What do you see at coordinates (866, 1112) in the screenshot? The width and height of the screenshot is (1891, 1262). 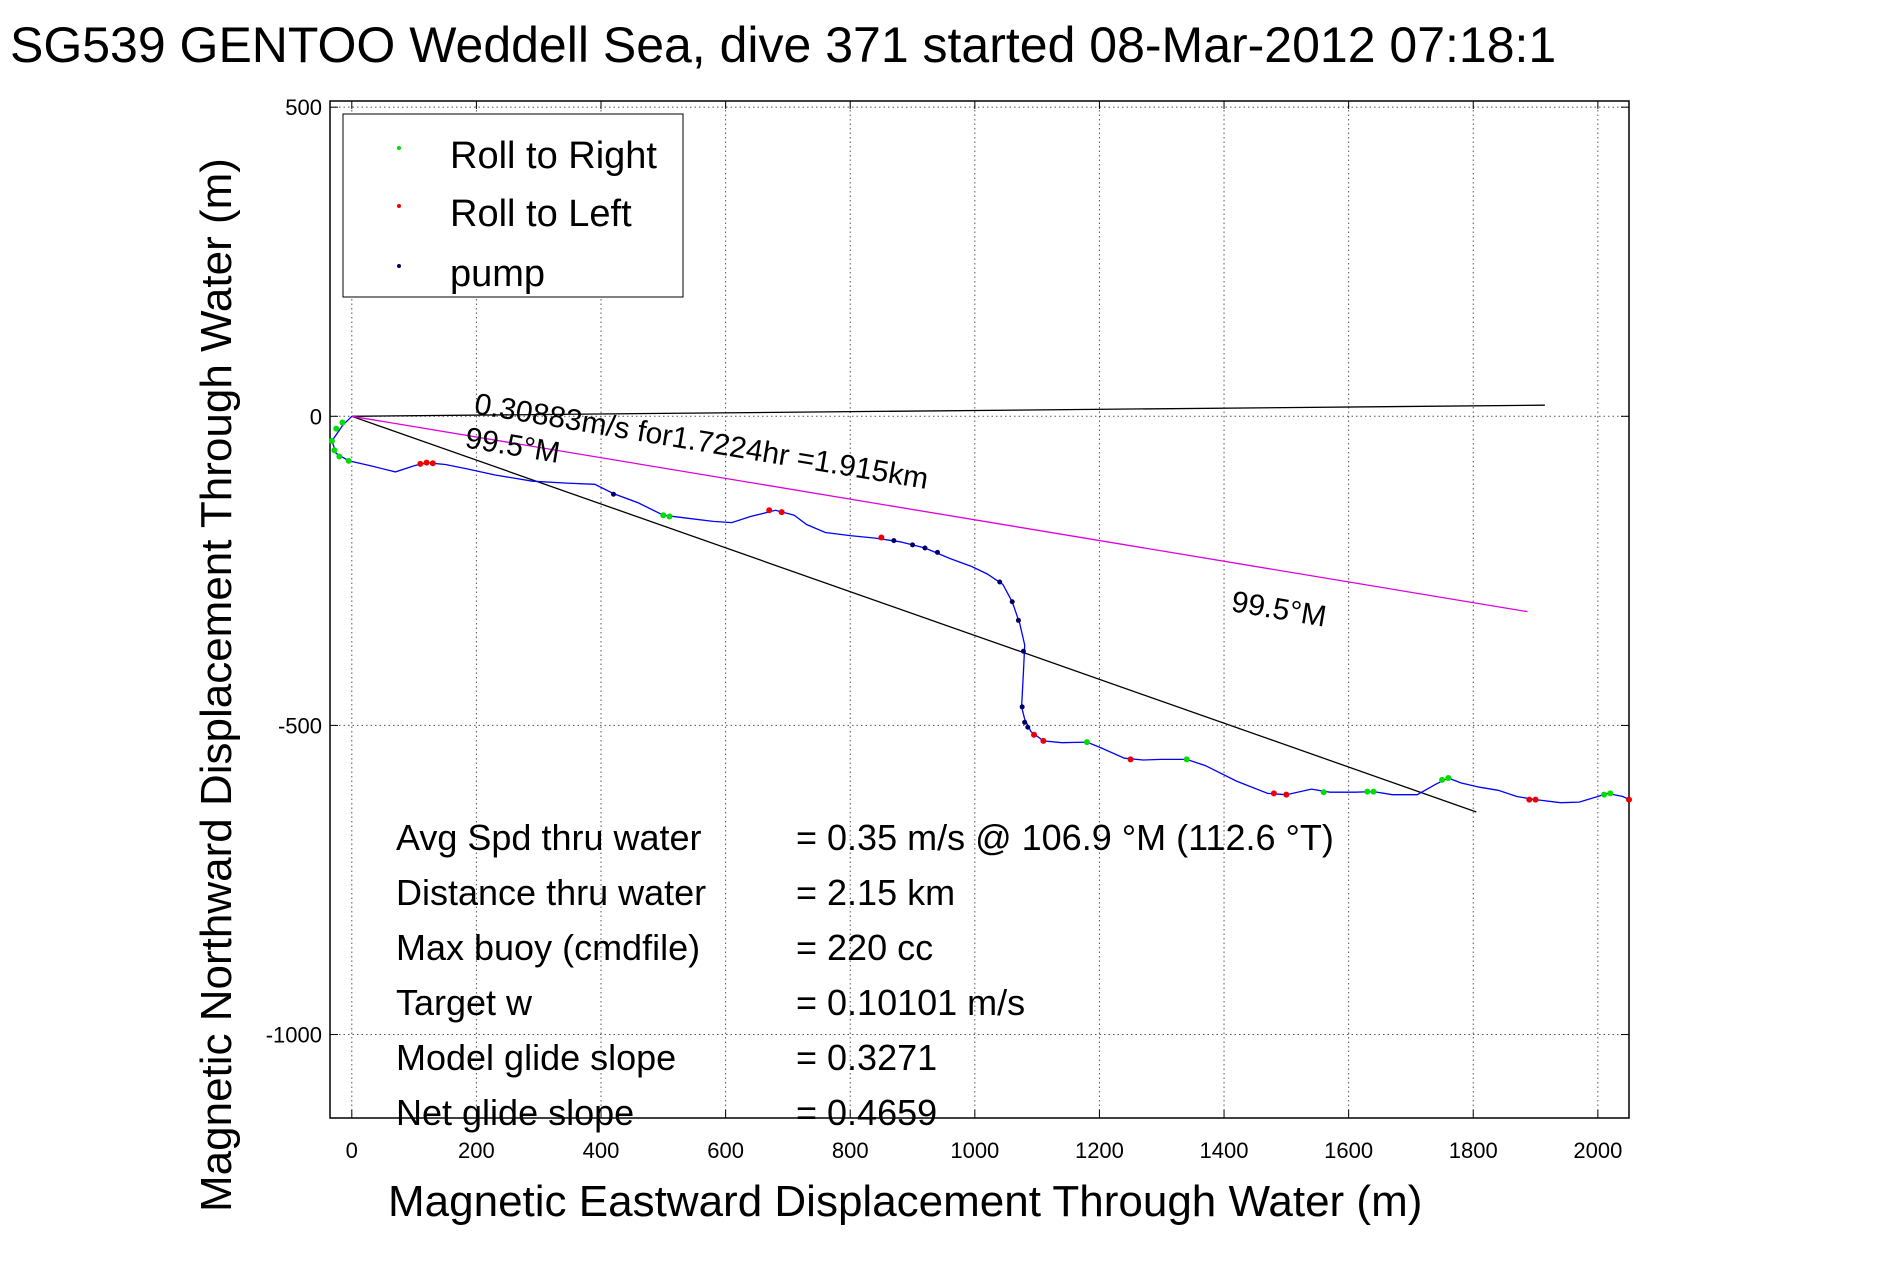 I see `stat-value: = 0.4659` at bounding box center [866, 1112].